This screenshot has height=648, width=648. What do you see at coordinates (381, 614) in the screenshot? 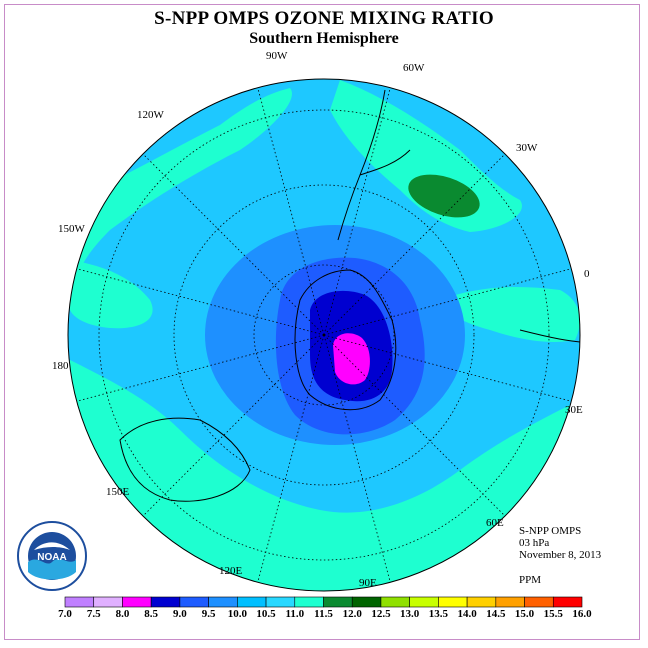
I see `colorbar-tick-label: 12.5` at bounding box center [381, 614].